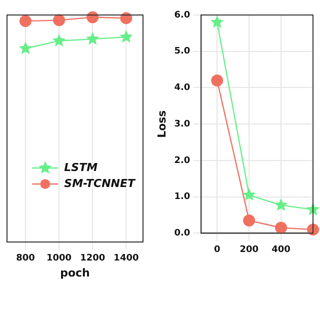  What do you see at coordinates (182, 15) in the screenshot?
I see `y-tick-label: 6.0` at bounding box center [182, 15].